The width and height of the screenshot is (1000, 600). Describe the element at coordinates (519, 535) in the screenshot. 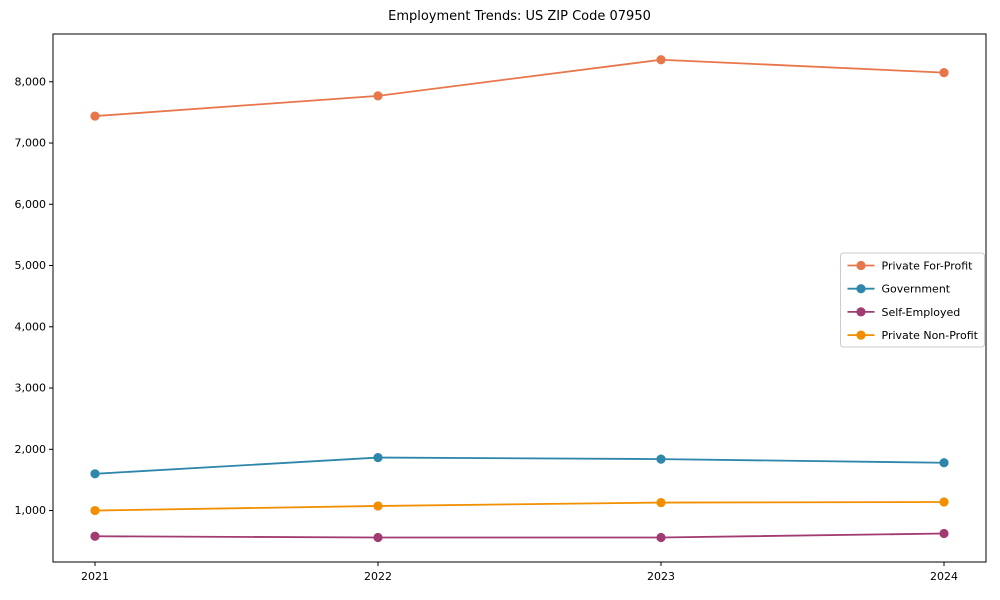

I see `series-line-self-employed` at that location.